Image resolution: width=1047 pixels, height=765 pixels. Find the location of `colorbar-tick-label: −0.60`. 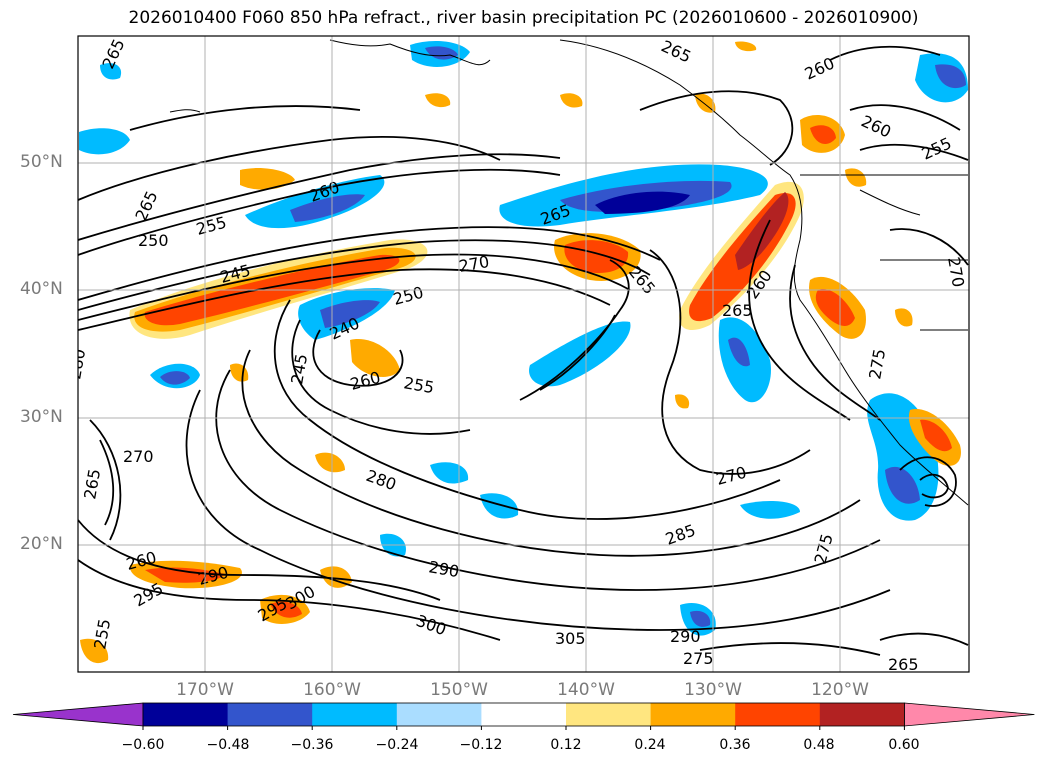

colorbar-tick-label: −0.60 is located at coordinates (143, 745).